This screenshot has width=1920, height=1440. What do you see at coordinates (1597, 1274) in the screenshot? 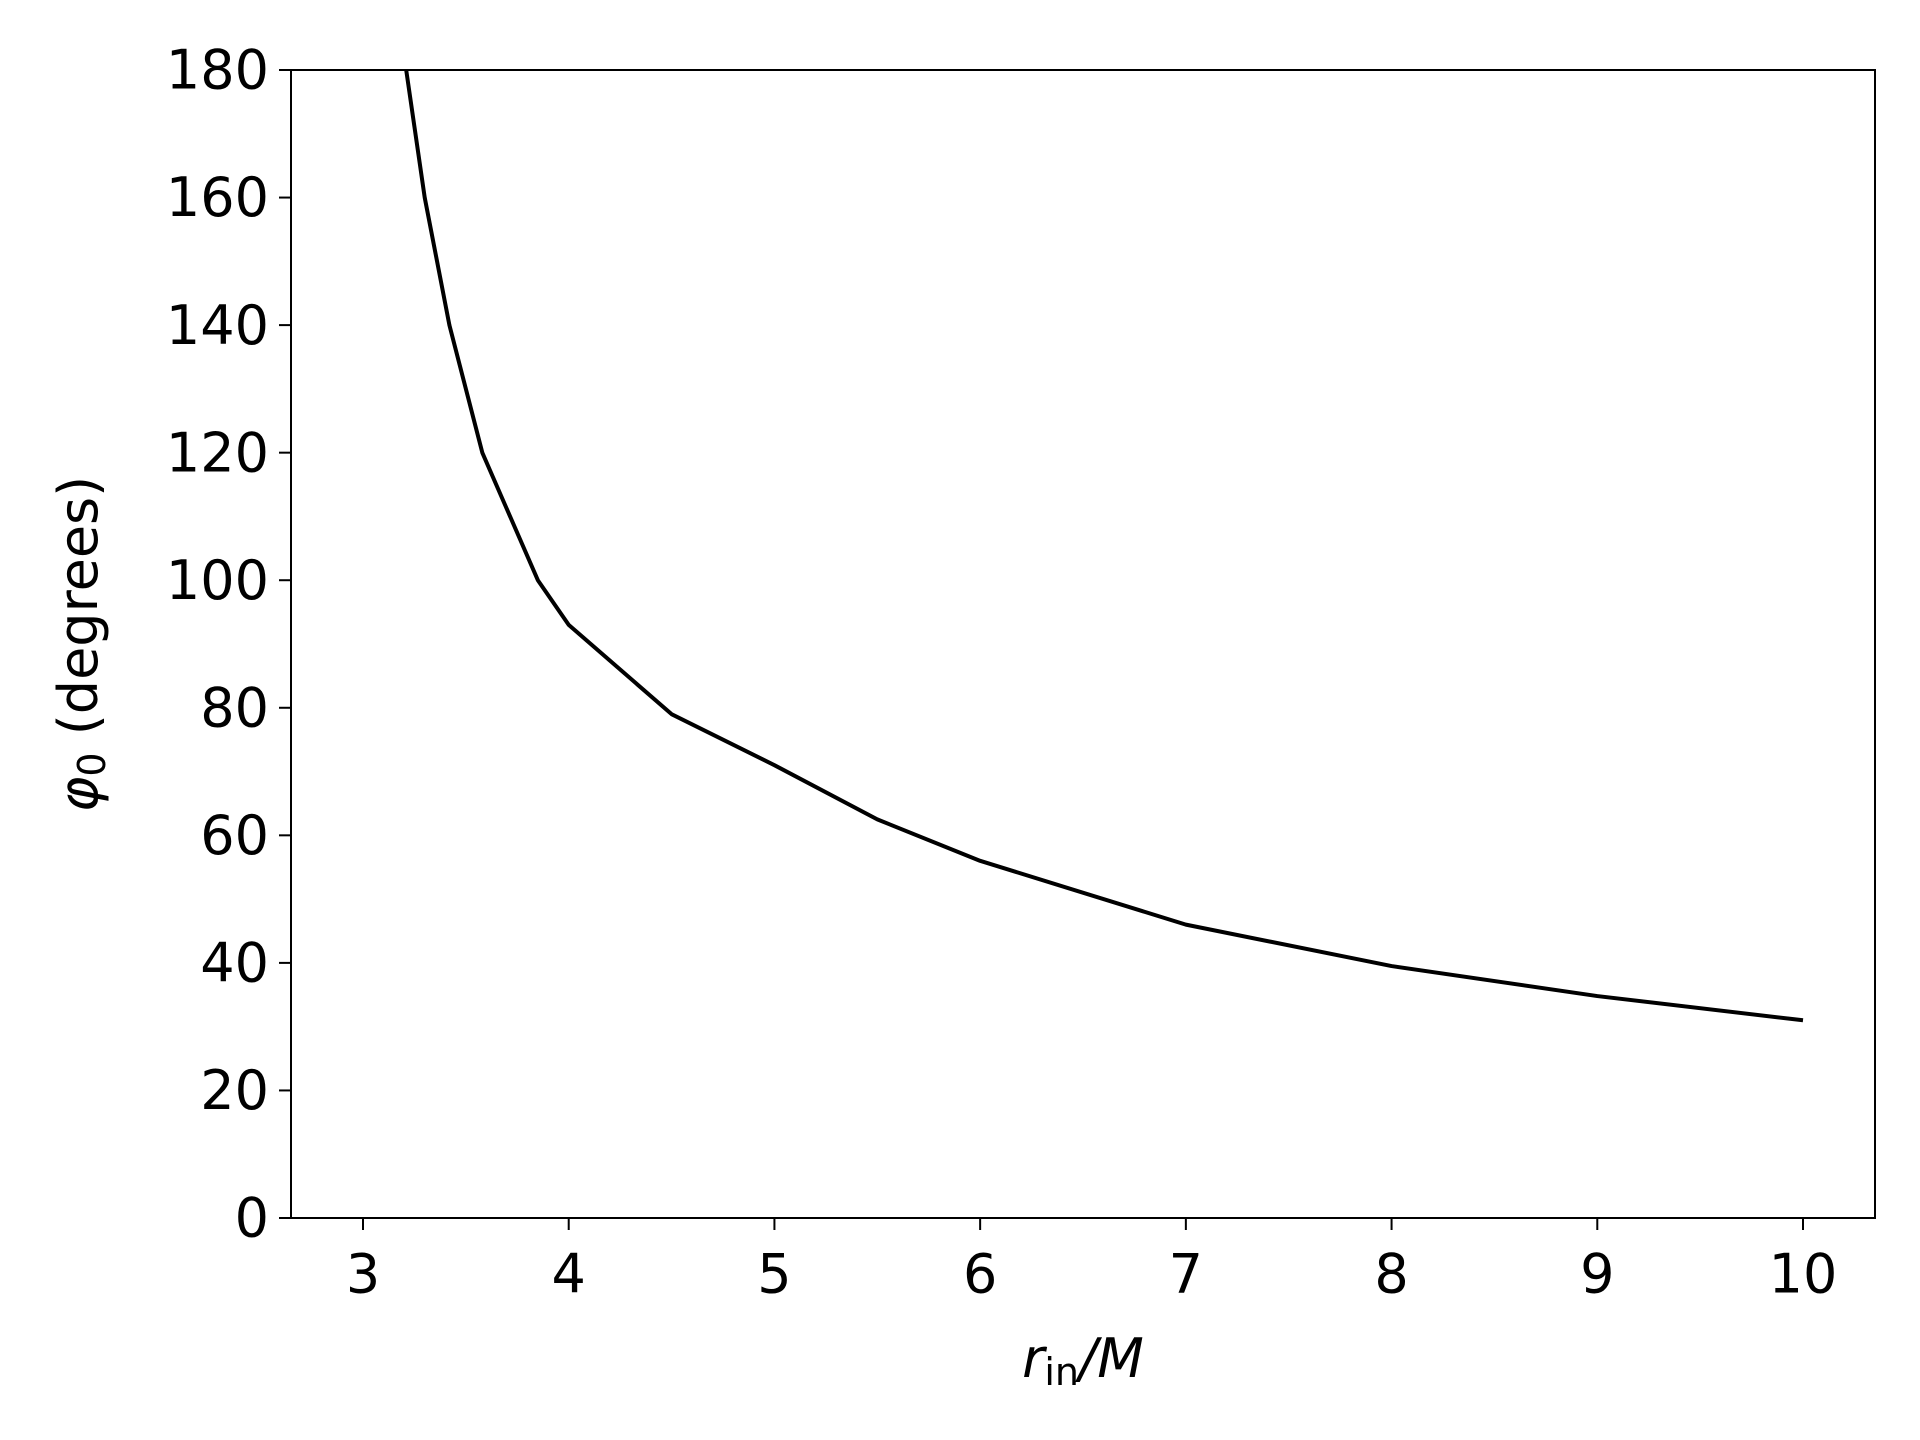
I see `x-tick-label: 9` at bounding box center [1597, 1274].